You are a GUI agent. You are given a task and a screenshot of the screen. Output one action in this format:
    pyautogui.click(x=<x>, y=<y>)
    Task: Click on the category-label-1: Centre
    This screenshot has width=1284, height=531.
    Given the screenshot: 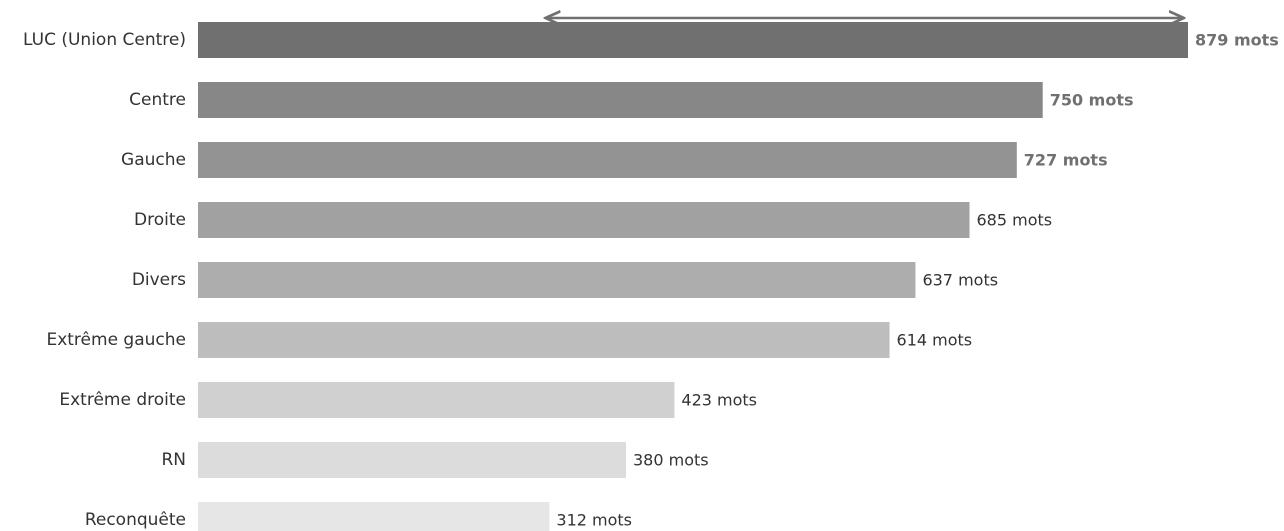 What is the action you would take?
    pyautogui.click(x=157, y=100)
    